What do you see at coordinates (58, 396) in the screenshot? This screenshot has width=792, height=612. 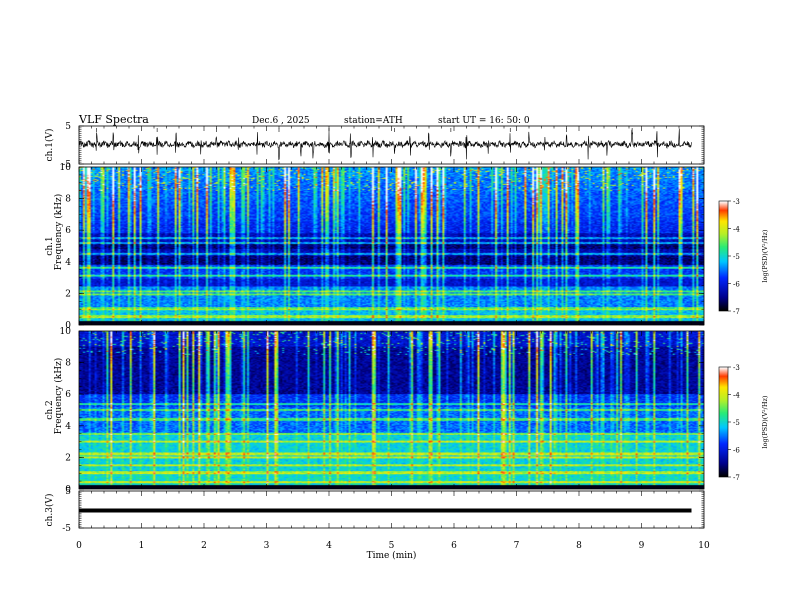 I see `ch2-spec-y-label: Frequency (kHz)` at bounding box center [58, 396].